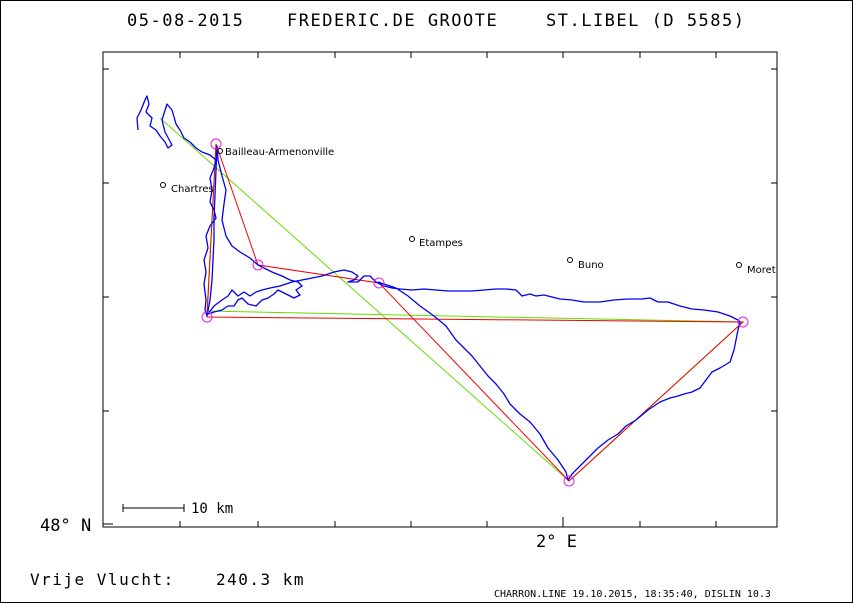 Image resolution: width=853 pixels, height=603 pixels. Describe the element at coordinates (102, 579) in the screenshot. I see `distance-label: Vrije Vlucht:` at that location.